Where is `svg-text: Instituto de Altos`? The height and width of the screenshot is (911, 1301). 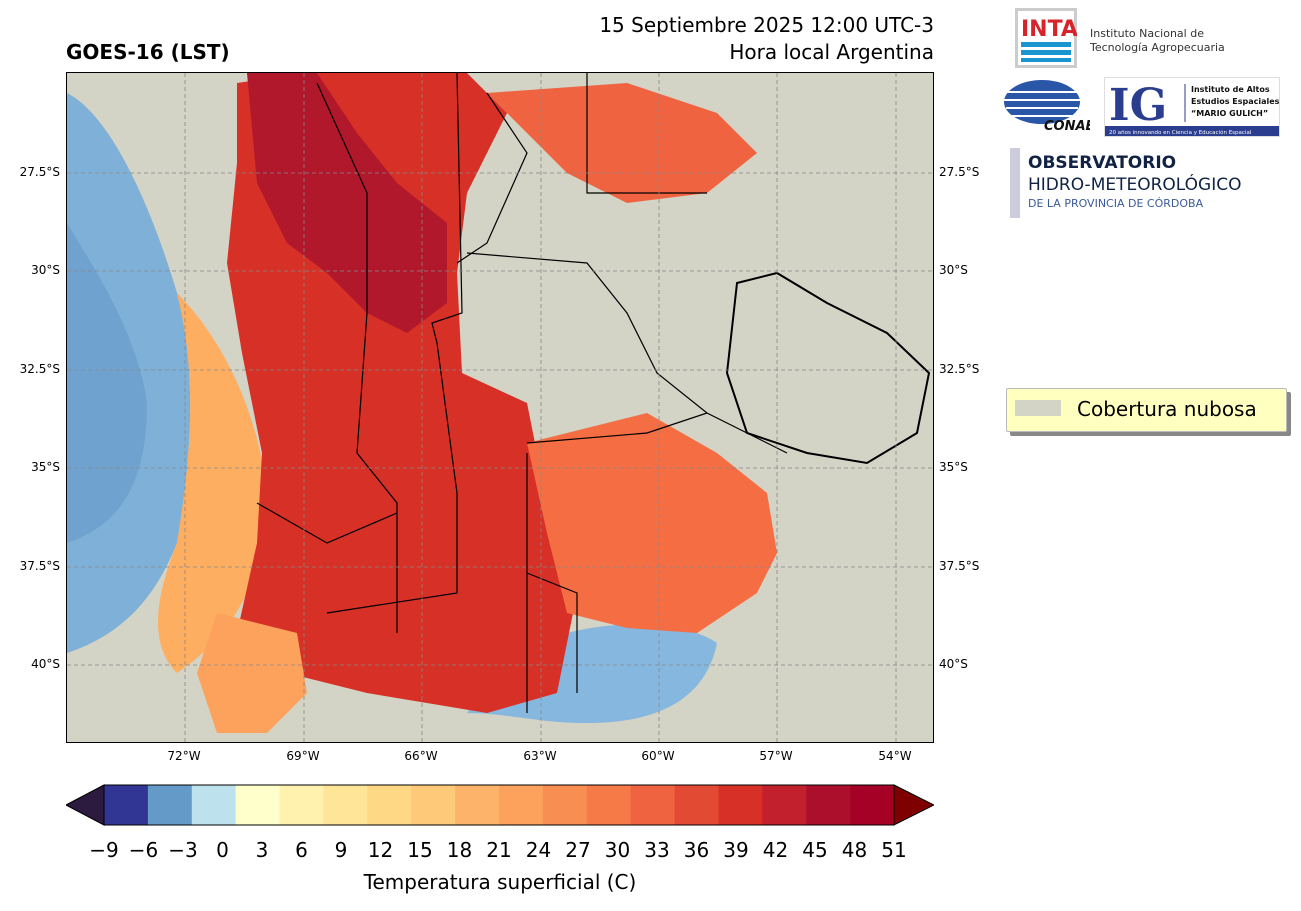 svg-text: Instituto de Altos is located at coordinates (1230, 89).